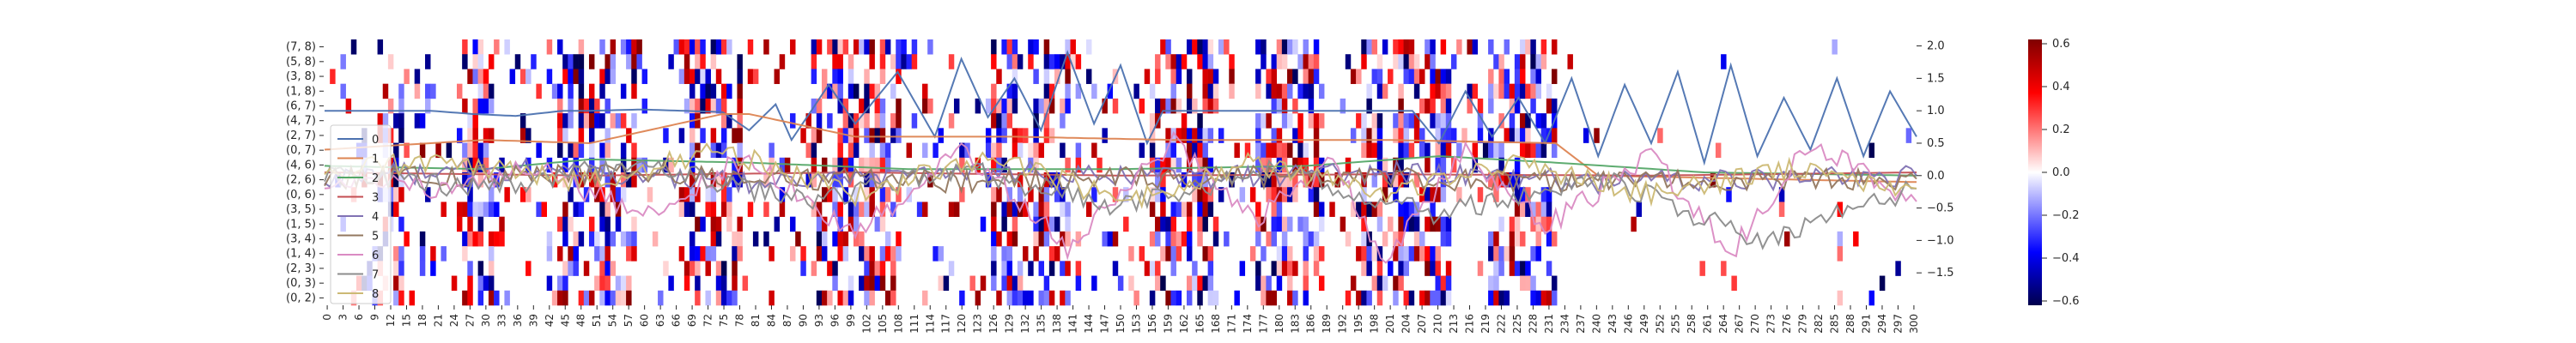 This screenshot has height=343, width=2576. I want to click on colorbar-tick-label: 0.0, so click(2061, 173).